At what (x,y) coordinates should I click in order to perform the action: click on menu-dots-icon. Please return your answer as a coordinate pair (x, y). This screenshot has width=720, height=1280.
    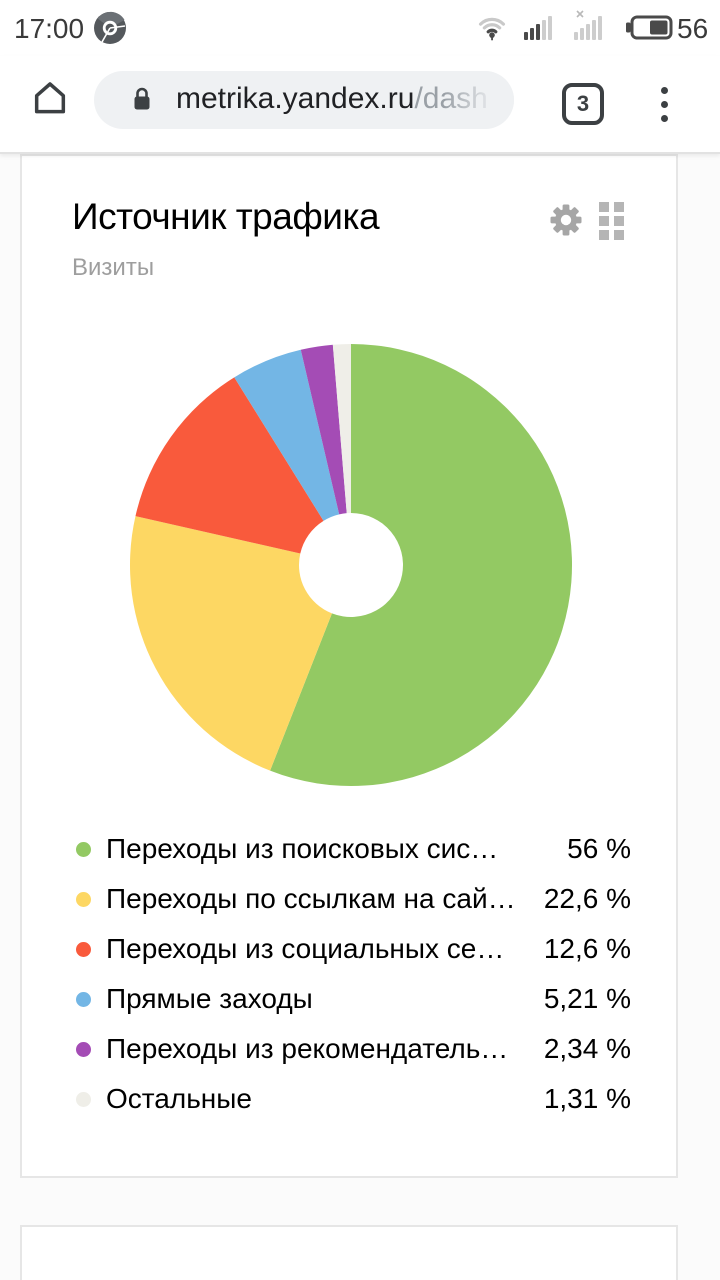
    Looking at the image, I should click on (664, 104).